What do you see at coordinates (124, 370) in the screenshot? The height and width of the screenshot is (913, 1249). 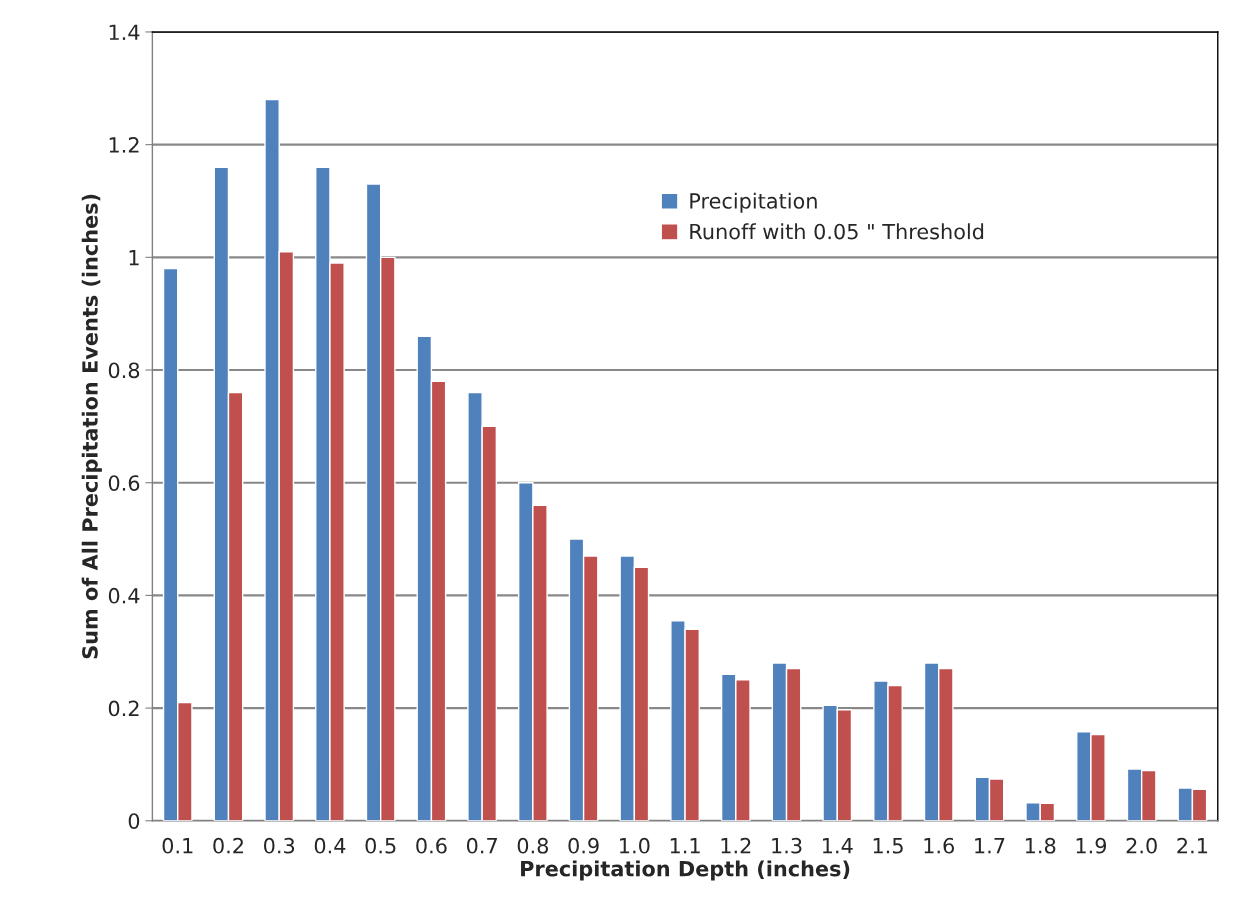 I see `y-tick-label: 0.8` at bounding box center [124, 370].